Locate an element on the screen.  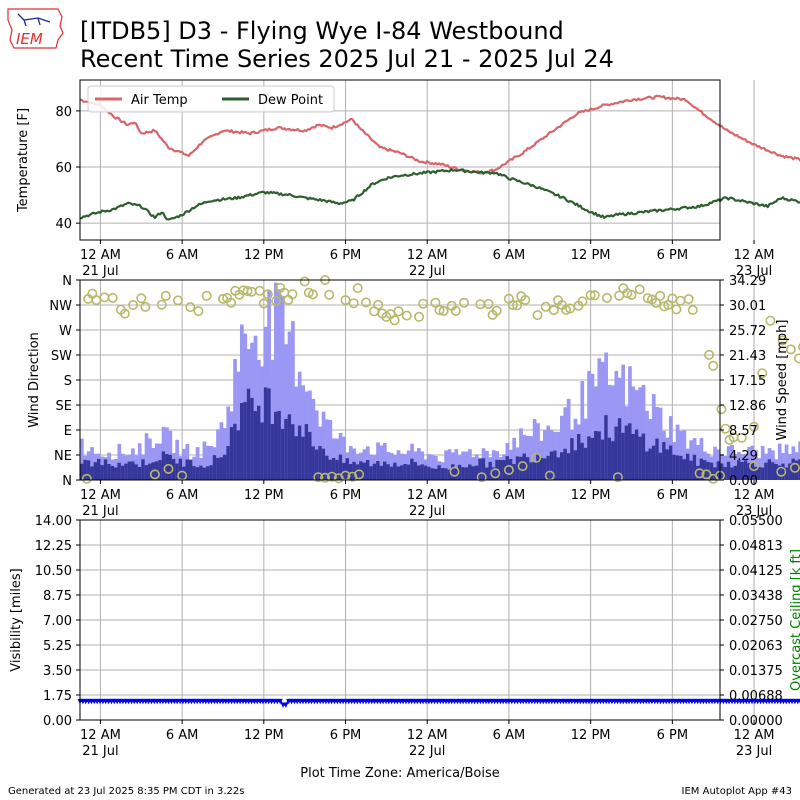
x-tick-label: 6 AM is located at coordinates (182, 735).